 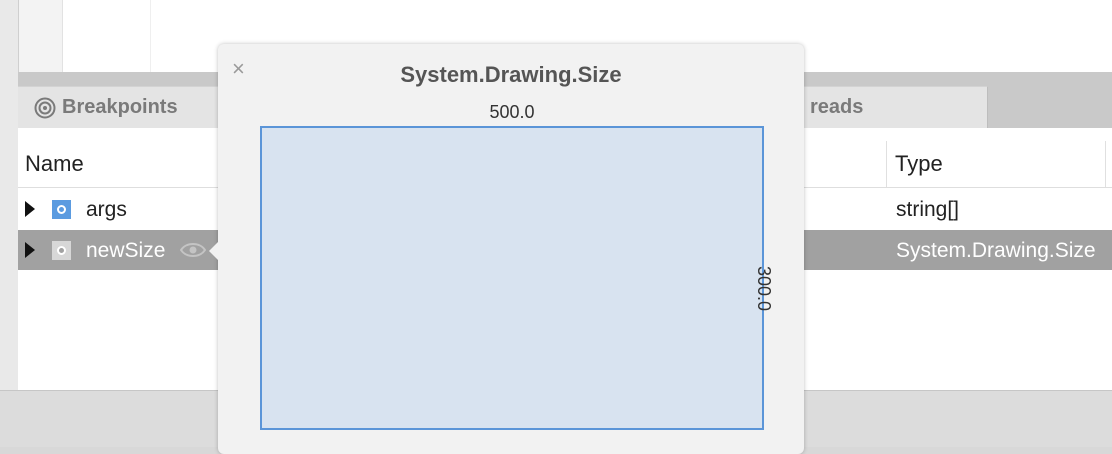 I want to click on variable-type: System.Drawing.Size, so click(x=996, y=250).